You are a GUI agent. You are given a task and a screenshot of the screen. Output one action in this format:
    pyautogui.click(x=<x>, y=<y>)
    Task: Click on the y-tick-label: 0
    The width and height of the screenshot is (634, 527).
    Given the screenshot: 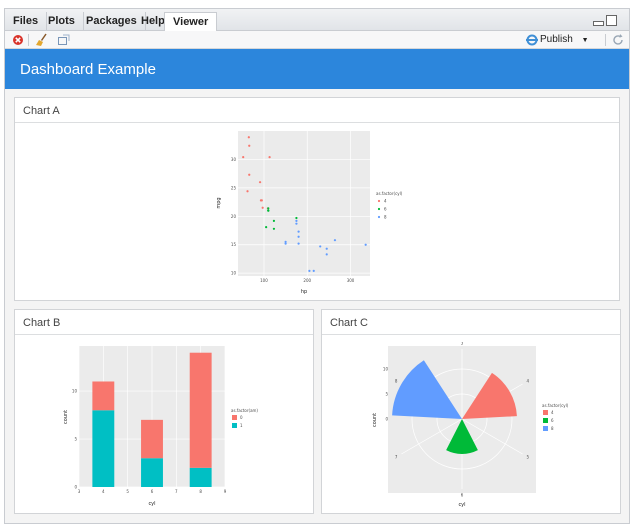 What is the action you would take?
    pyautogui.click(x=75, y=487)
    